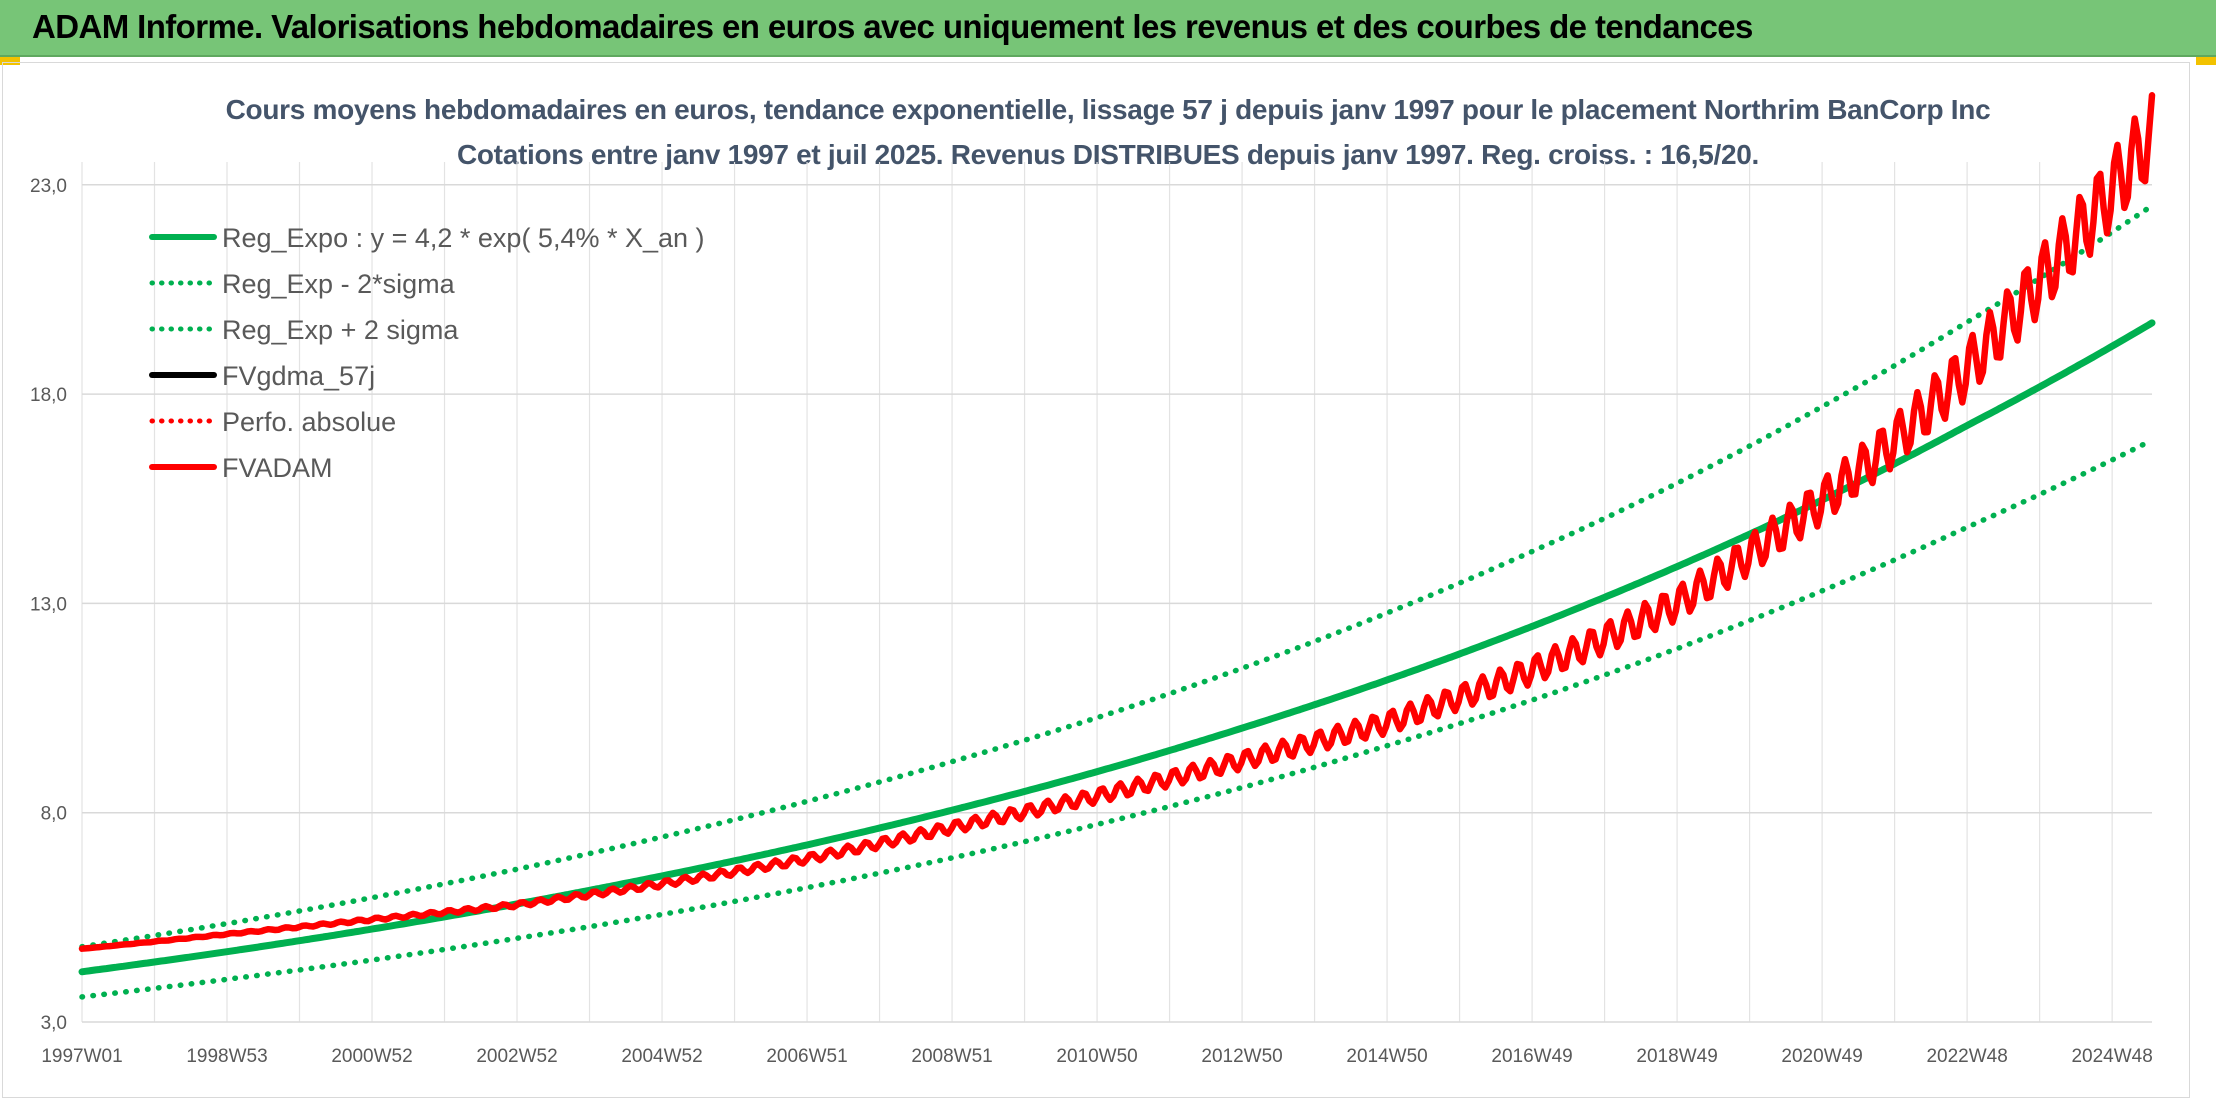  I want to click on corner-mark-right, so click(2206, 61).